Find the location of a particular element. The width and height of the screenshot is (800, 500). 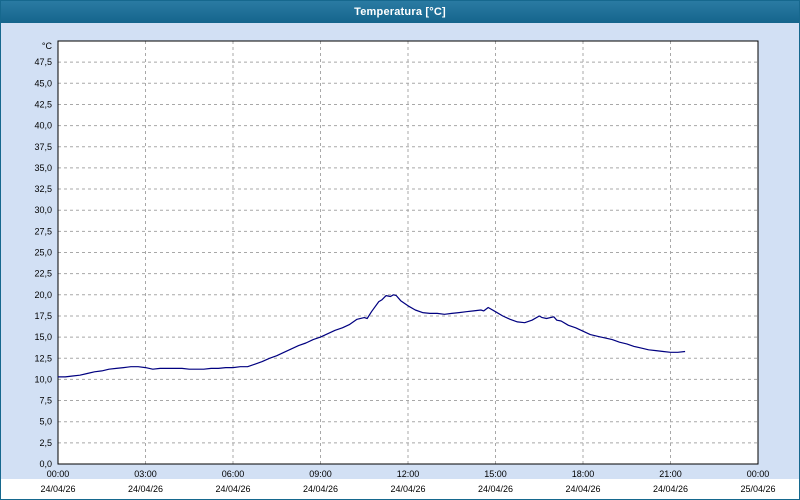

svg-text: 32,5 is located at coordinates (43, 189).